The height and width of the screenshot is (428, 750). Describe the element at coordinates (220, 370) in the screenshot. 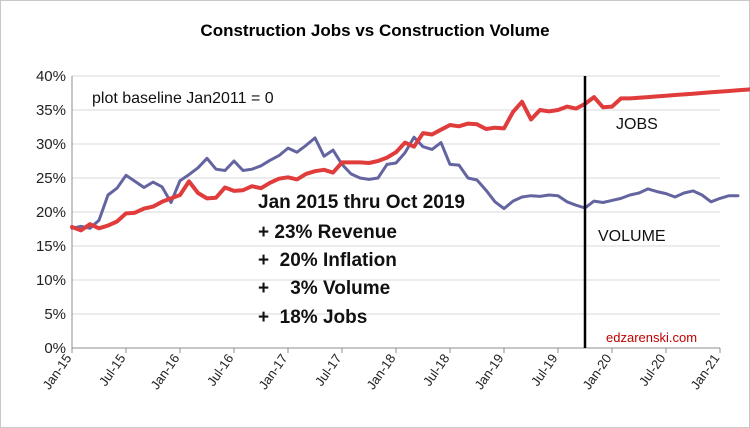

I see `x-tick-label: Jul-16` at that location.